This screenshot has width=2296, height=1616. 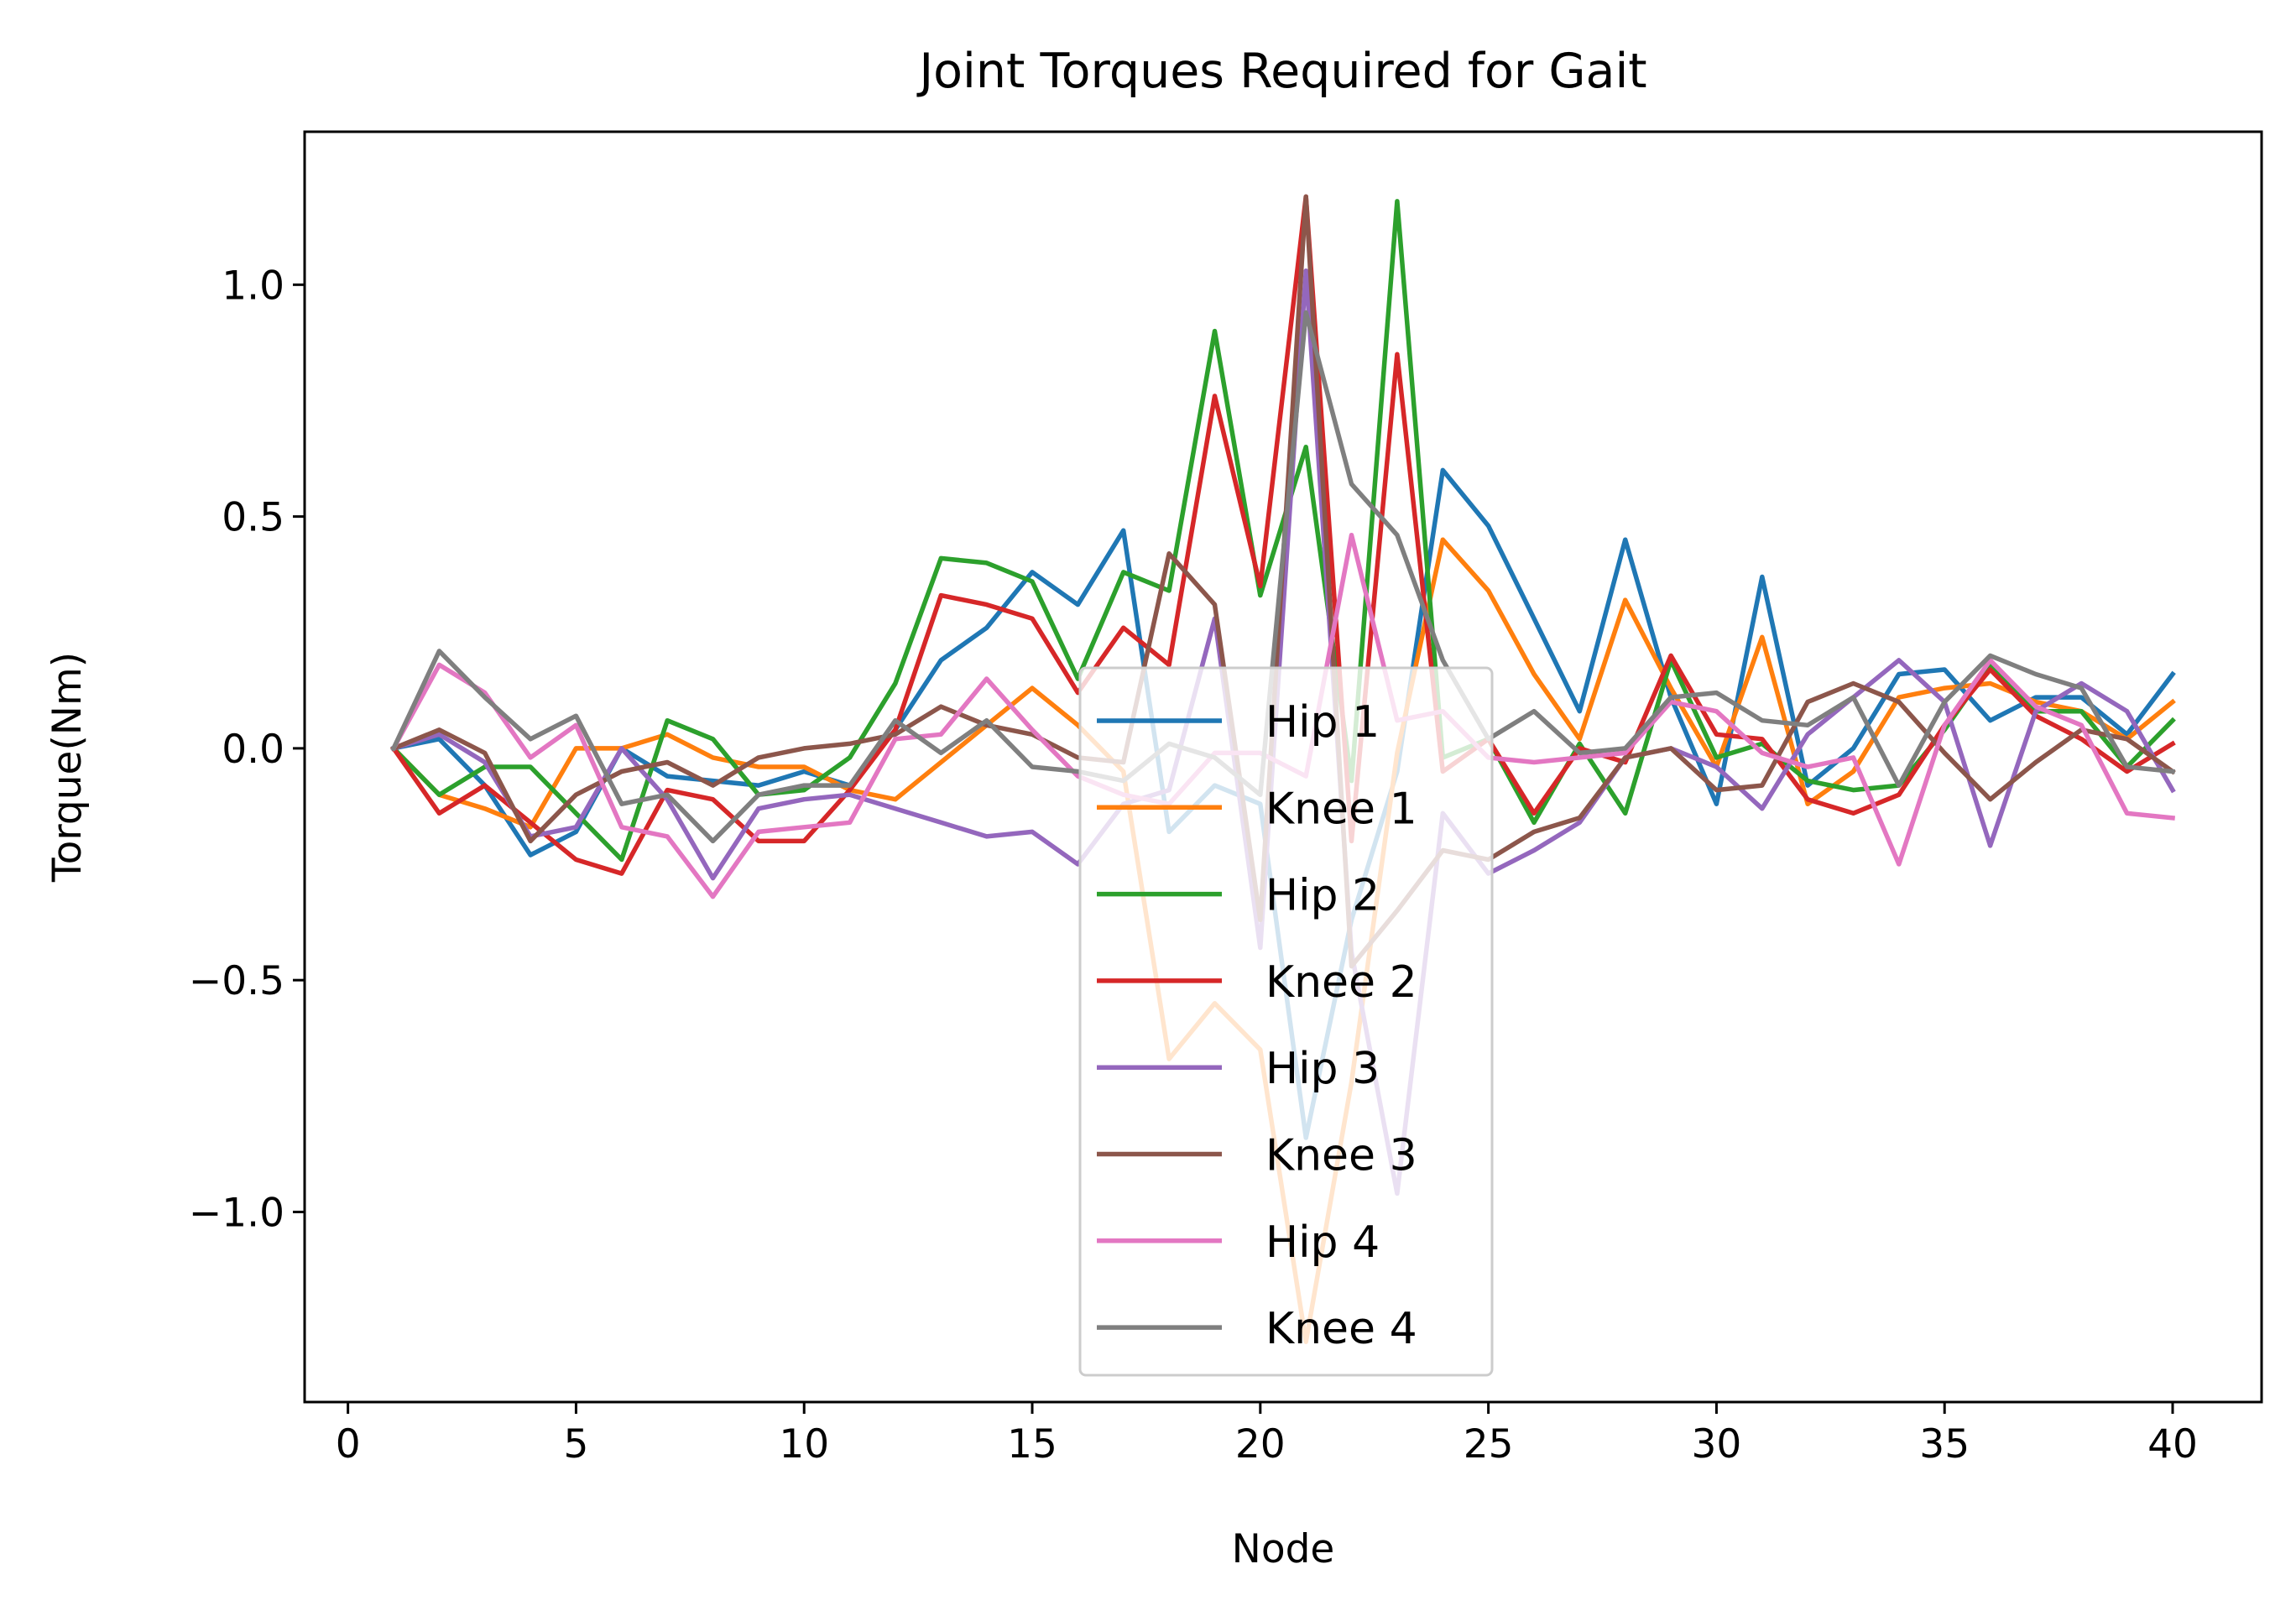 What do you see at coordinates (1341, 983) in the screenshot?
I see `legend-label-knee-2: Knee 2` at bounding box center [1341, 983].